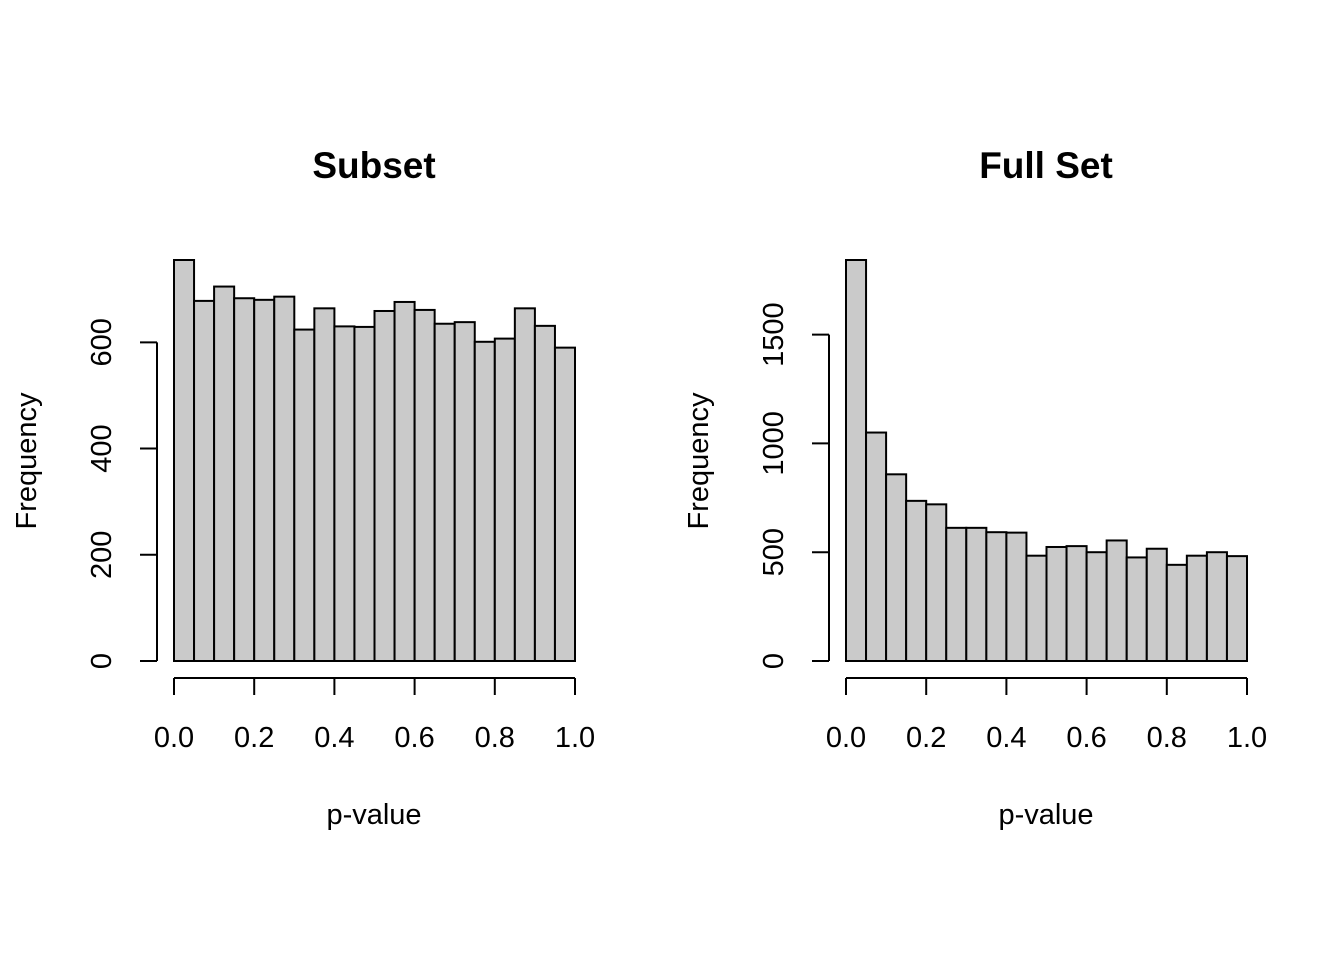 This screenshot has height=960, width=1344. What do you see at coordinates (102, 555) in the screenshot?
I see `y-tick-label: 200` at bounding box center [102, 555].